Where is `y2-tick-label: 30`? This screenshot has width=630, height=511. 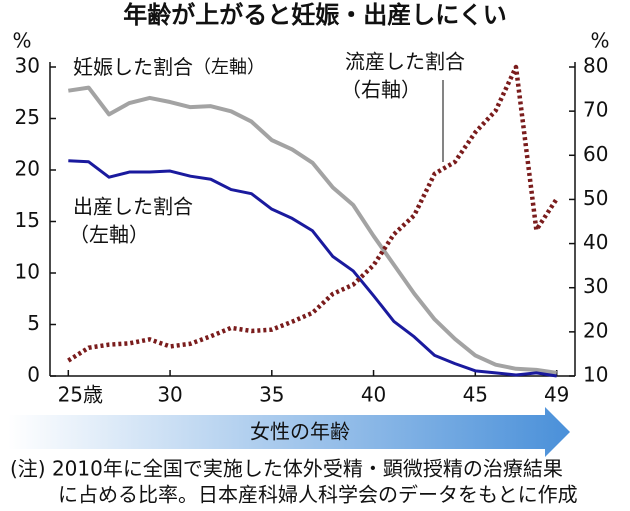
y2-tick-label: 30 is located at coordinates (595, 286).